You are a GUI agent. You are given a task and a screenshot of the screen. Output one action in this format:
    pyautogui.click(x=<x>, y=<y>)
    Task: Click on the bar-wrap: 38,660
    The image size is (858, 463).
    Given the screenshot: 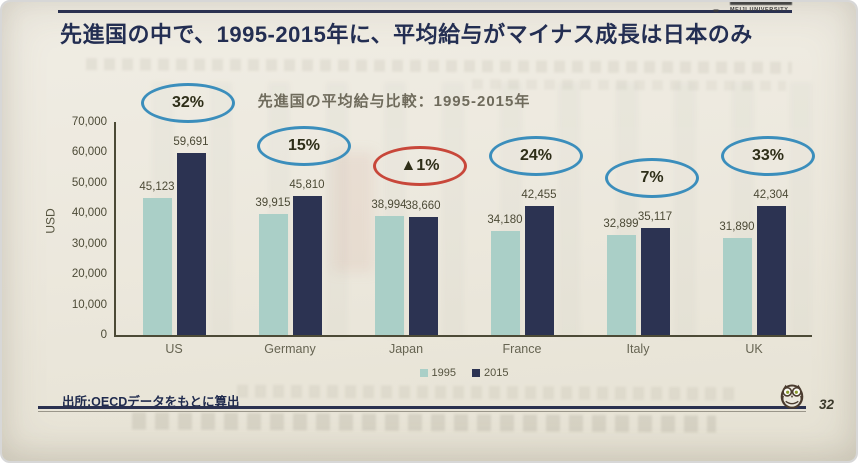 What is the action you would take?
    pyautogui.click(x=423, y=267)
    